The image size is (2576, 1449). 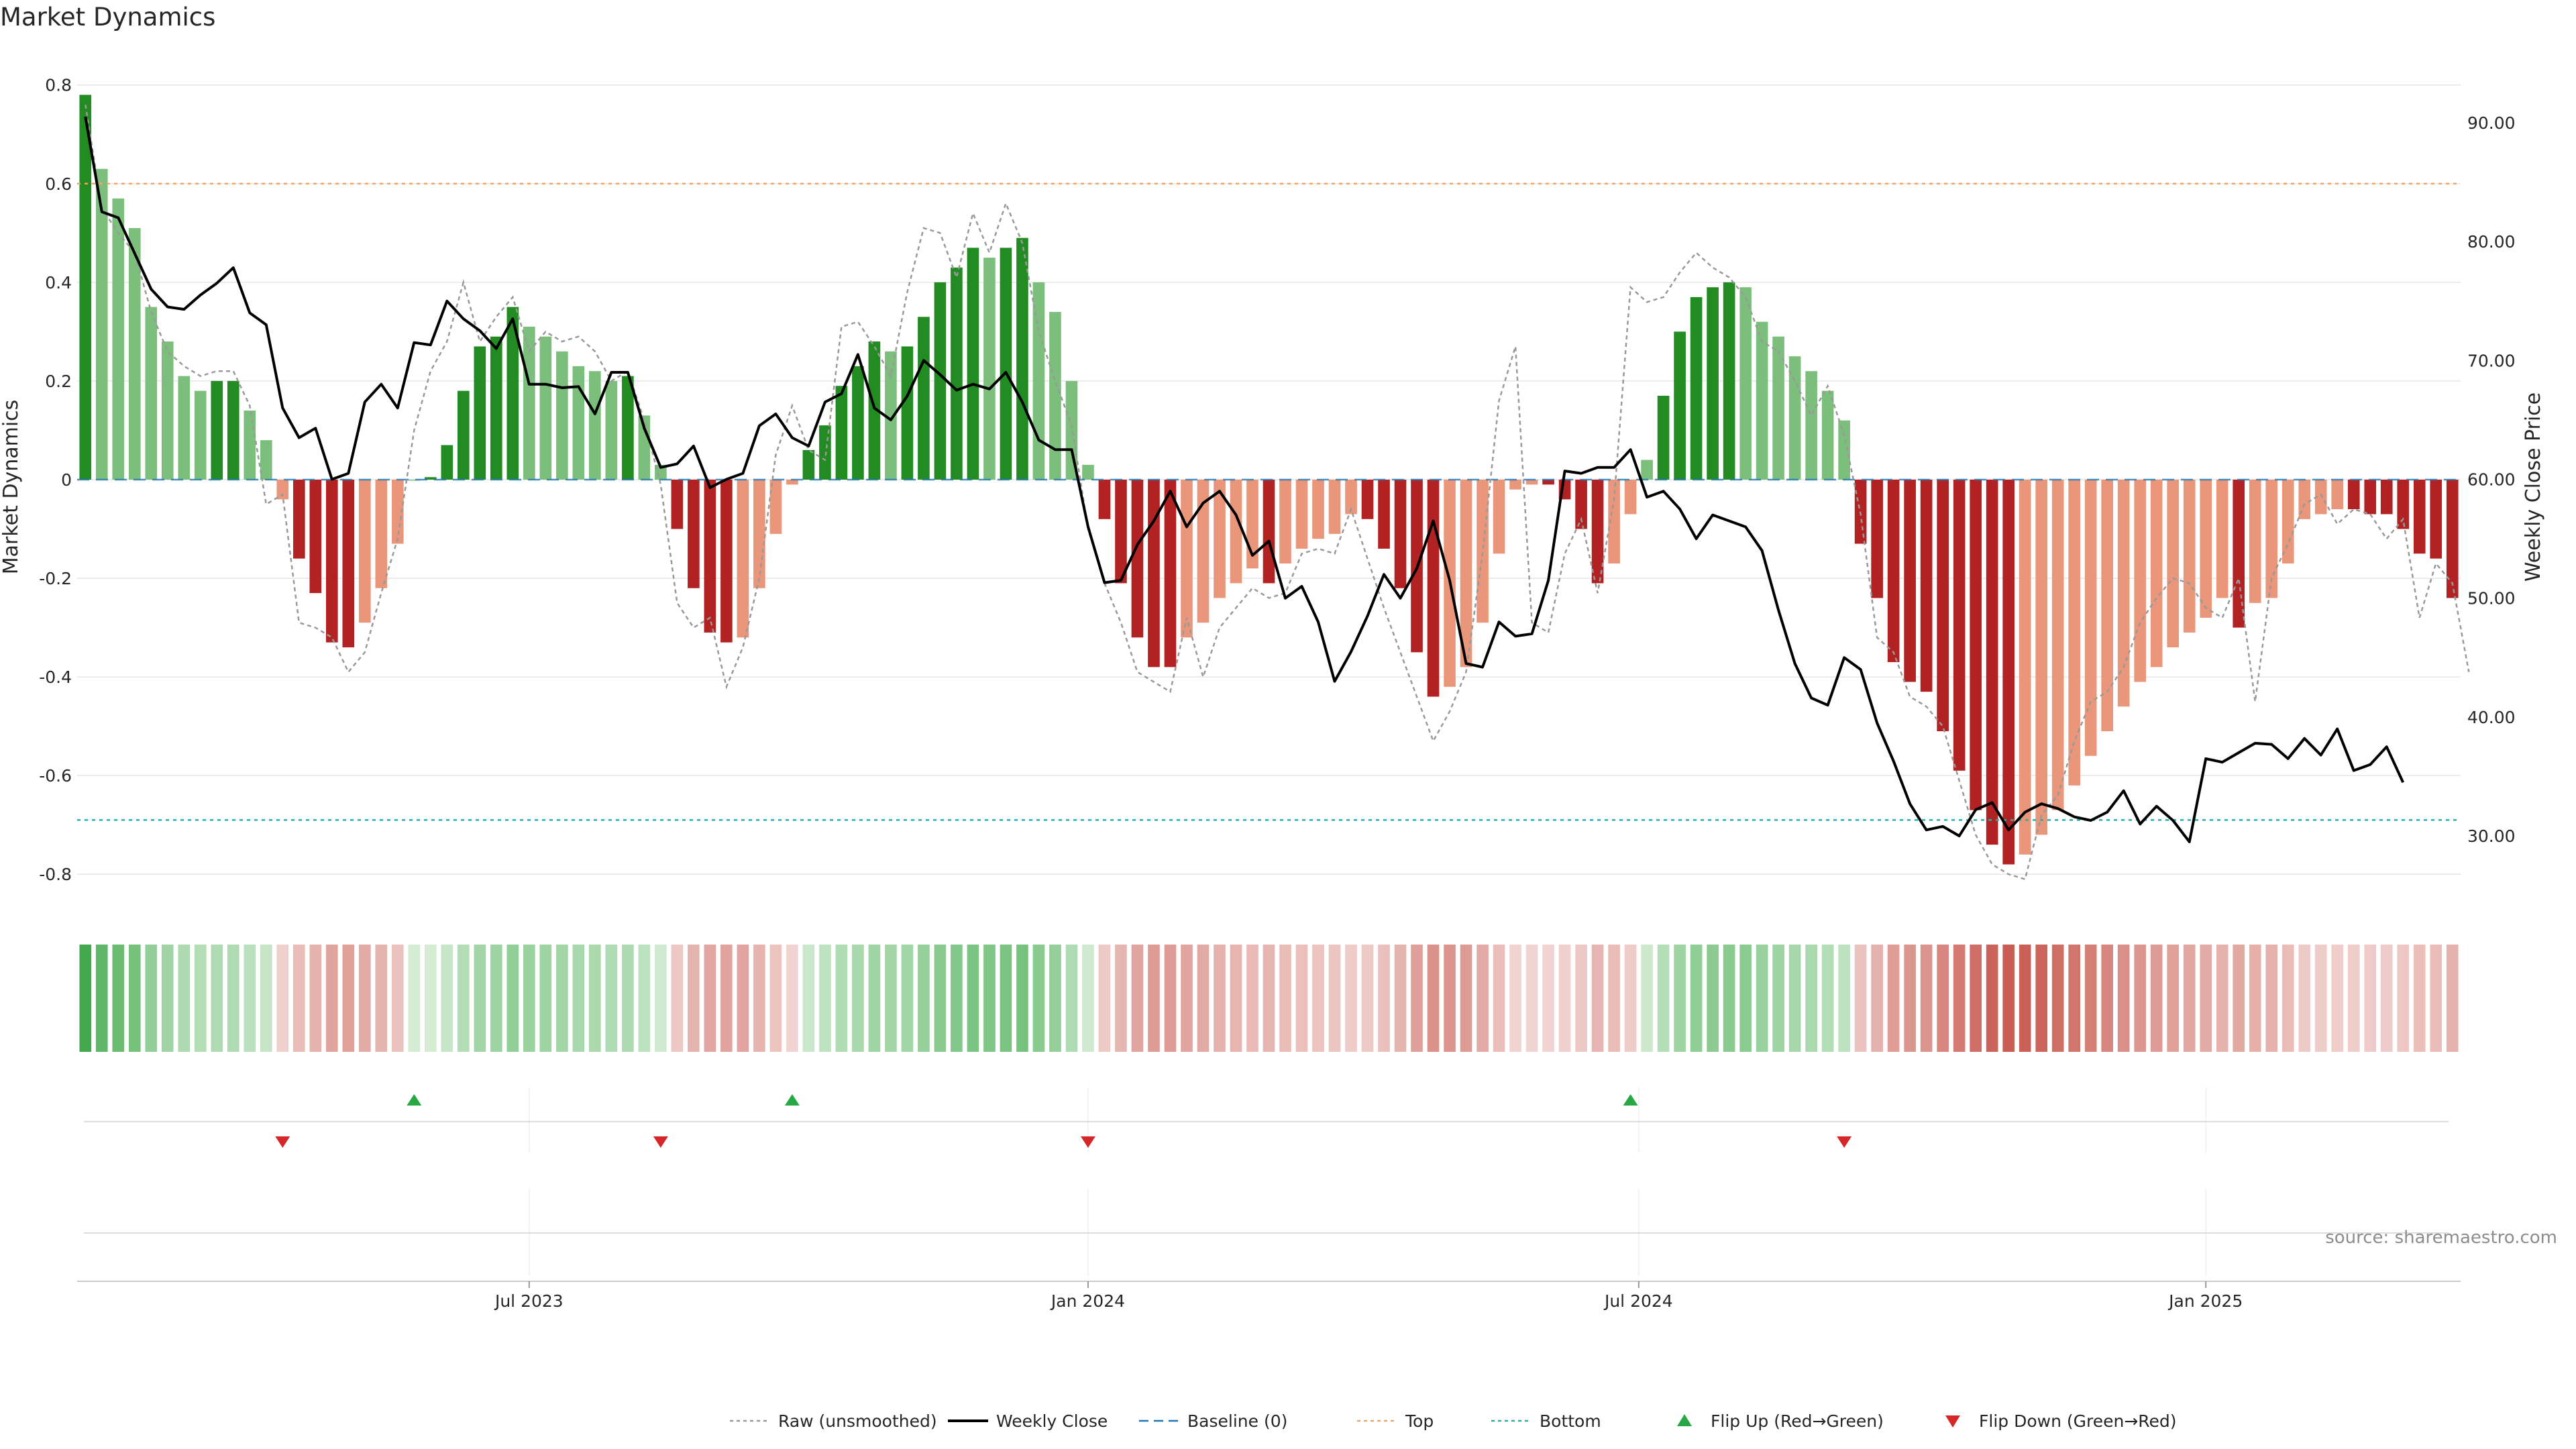 I want to click on y-tick-right: 50.00, so click(x=2491, y=598).